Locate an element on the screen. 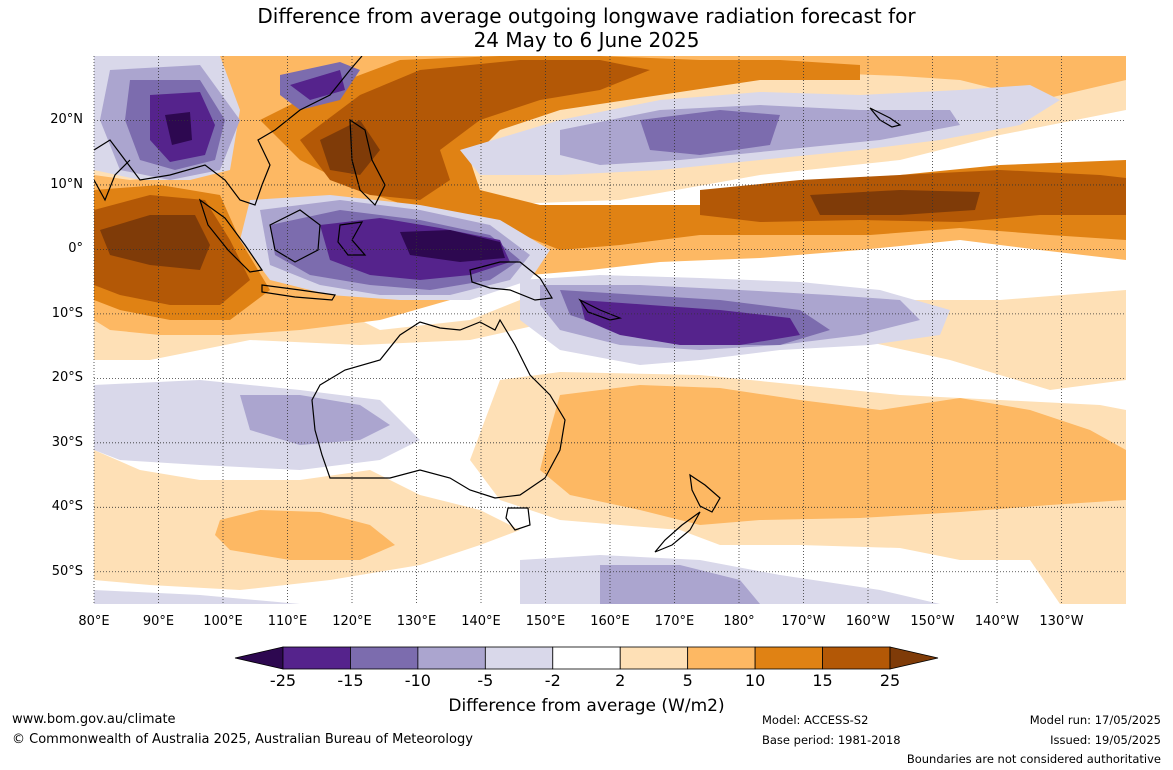  longitude-label: 100°E is located at coordinates (223, 621).